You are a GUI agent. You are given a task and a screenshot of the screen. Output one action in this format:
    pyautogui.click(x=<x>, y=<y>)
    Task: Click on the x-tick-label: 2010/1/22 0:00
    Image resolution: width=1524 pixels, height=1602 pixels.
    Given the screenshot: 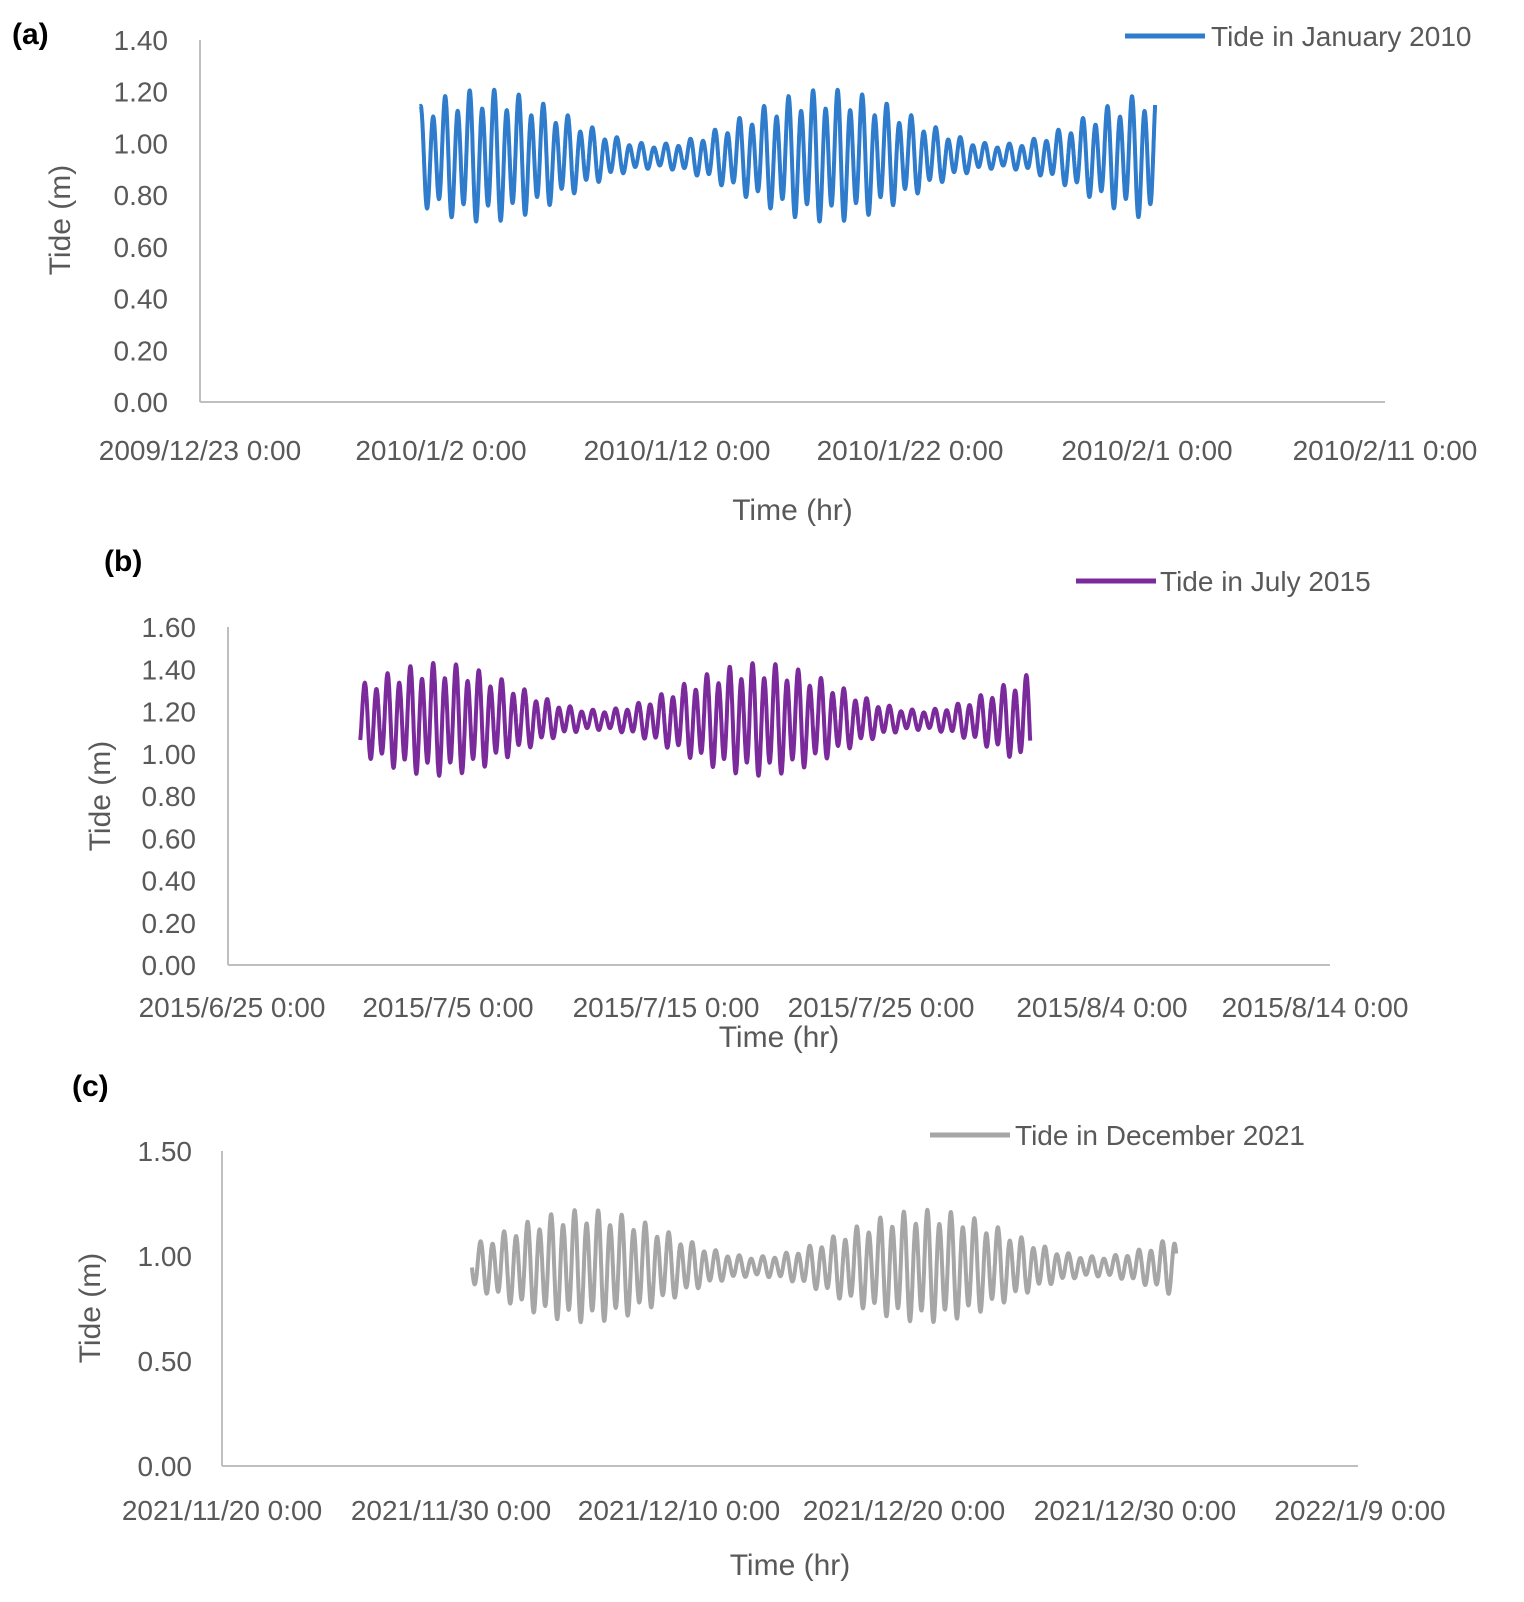 What is the action you would take?
    pyautogui.click(x=910, y=450)
    